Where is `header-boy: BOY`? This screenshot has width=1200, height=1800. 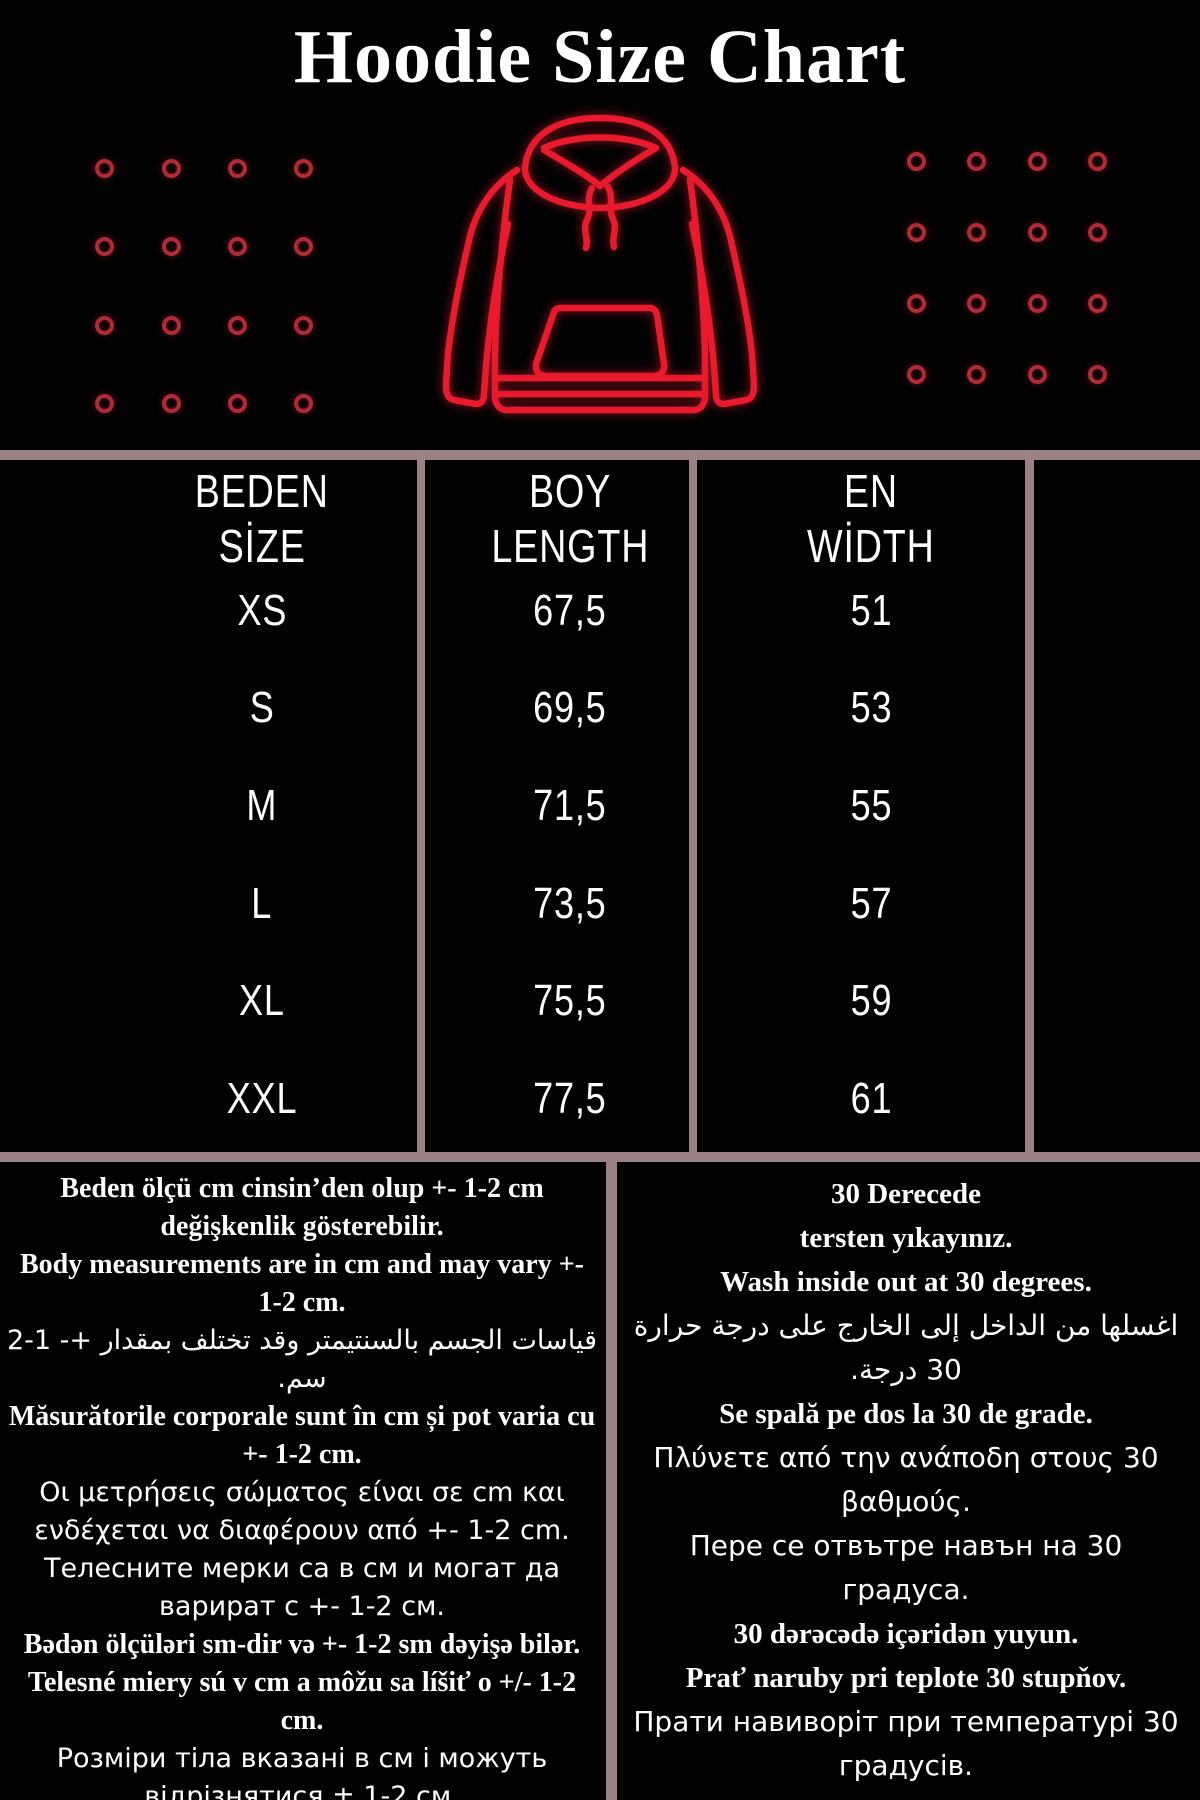 header-boy: BOY is located at coordinates (570, 491).